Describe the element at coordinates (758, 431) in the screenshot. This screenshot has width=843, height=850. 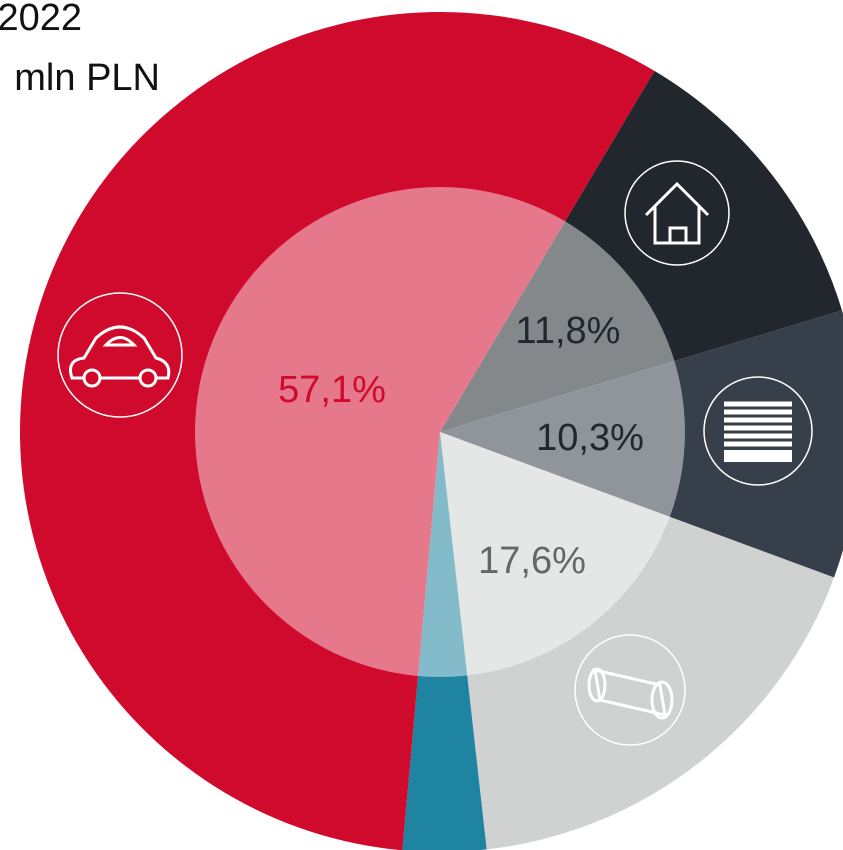
I see `icon-shutter` at that location.